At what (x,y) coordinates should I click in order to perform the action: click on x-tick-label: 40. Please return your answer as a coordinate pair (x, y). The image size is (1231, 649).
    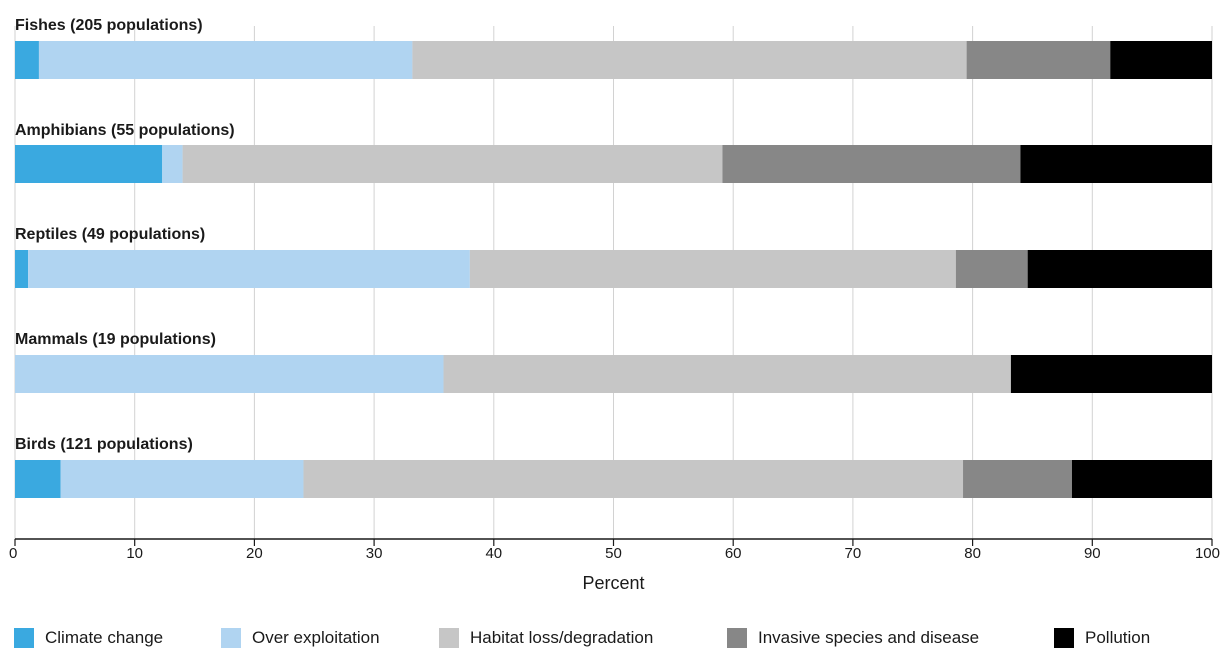
    Looking at the image, I should click on (493, 553).